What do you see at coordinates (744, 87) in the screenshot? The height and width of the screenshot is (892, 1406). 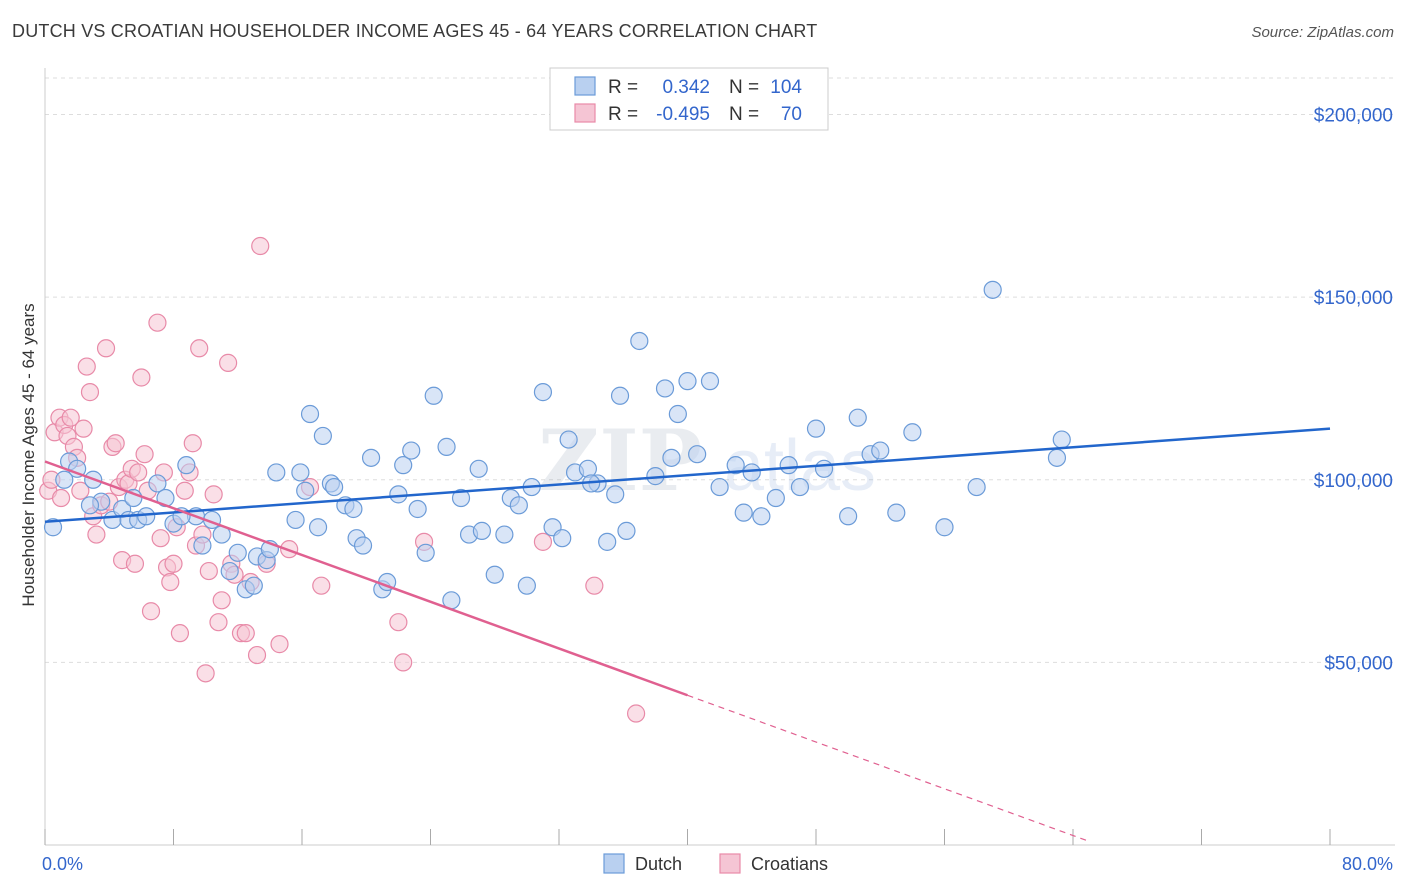 I see `dutch-n-label: N =` at bounding box center [744, 87].